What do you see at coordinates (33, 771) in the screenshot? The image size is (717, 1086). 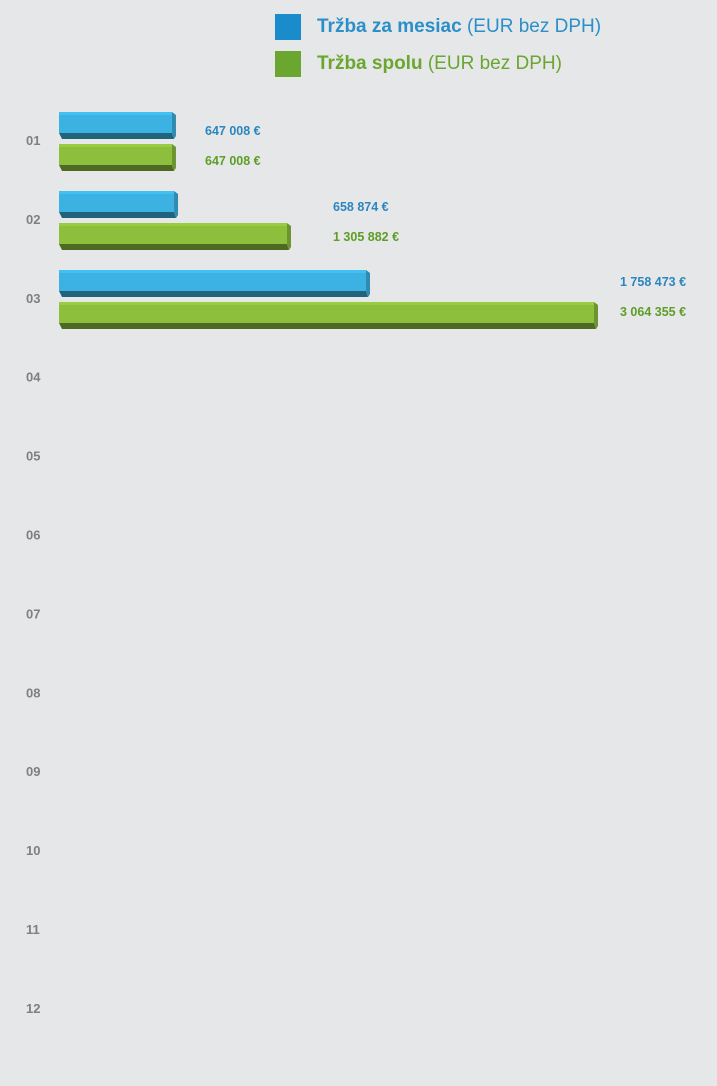 I see `category-label-09: 09` at bounding box center [33, 771].